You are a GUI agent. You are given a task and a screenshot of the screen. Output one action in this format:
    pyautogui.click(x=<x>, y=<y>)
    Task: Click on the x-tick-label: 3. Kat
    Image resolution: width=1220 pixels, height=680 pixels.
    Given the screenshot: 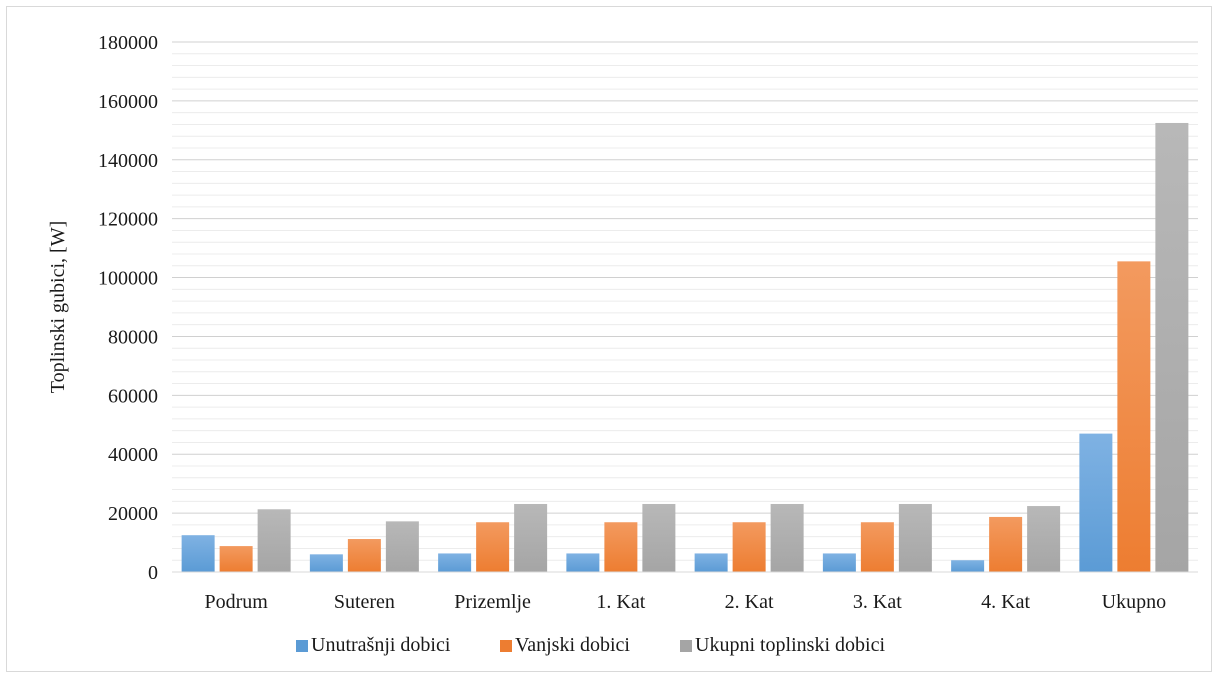 What is the action you would take?
    pyautogui.click(x=877, y=602)
    